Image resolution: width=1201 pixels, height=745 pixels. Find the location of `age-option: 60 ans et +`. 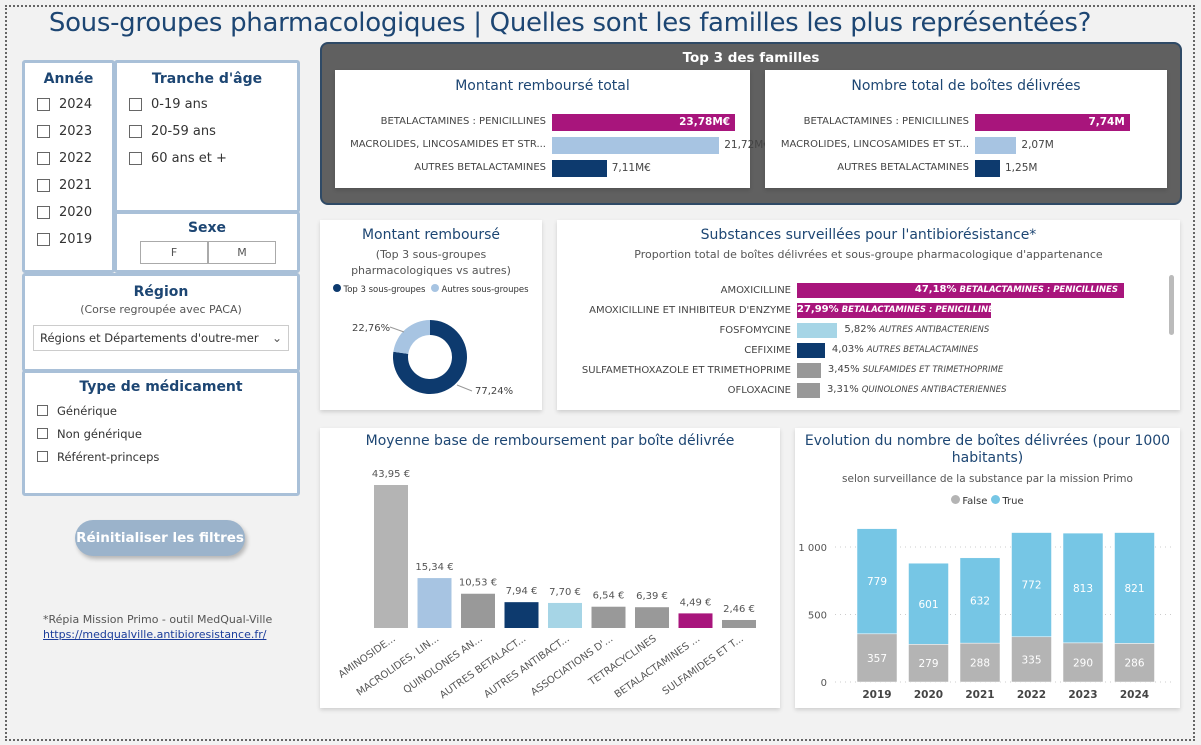

age-option: 60 ans et + is located at coordinates (213, 158).